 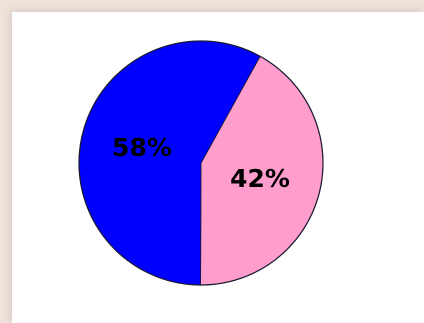 I want to click on pie-labels: 42% 58%, so click(x=201, y=163).